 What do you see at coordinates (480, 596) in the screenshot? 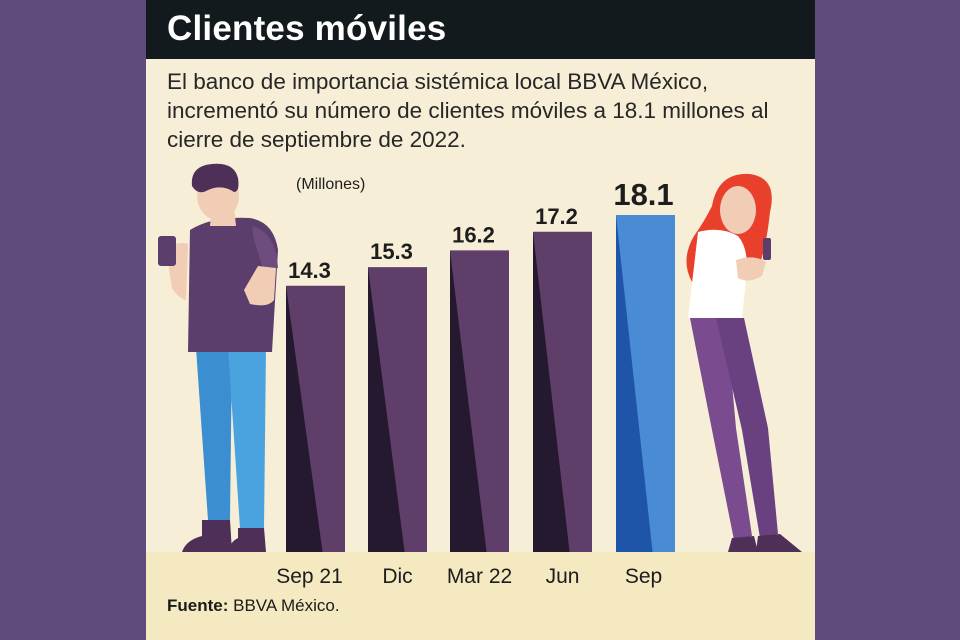
I see `axis-band` at bounding box center [480, 596].